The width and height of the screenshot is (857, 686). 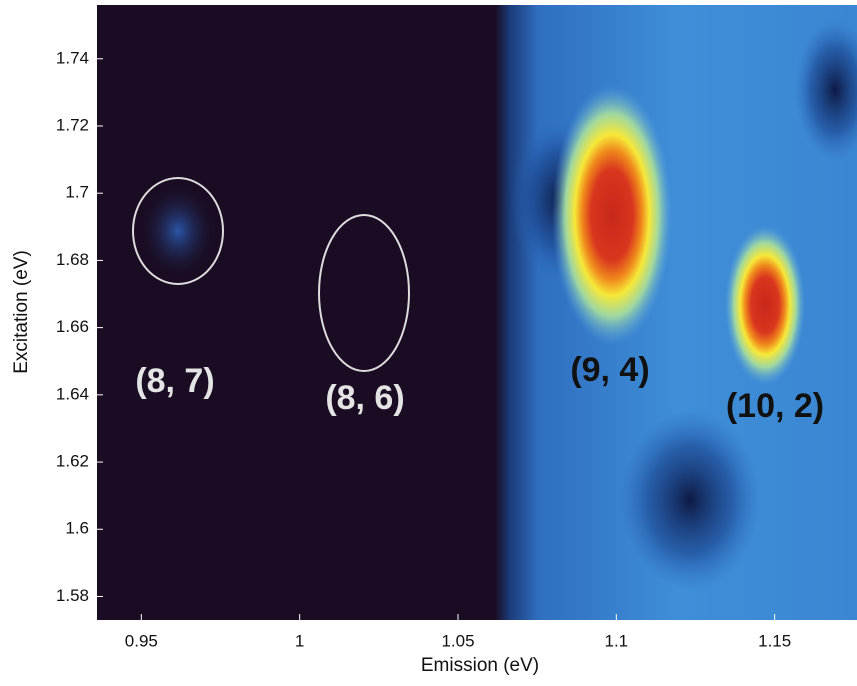 What do you see at coordinates (21, 312) in the screenshot?
I see `y-axis-label: Excitation (eV)` at bounding box center [21, 312].